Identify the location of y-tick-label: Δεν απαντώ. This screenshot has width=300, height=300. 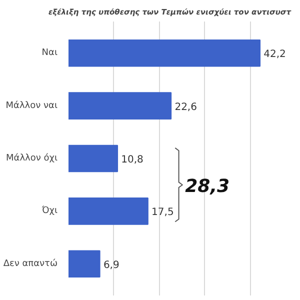
(30, 263).